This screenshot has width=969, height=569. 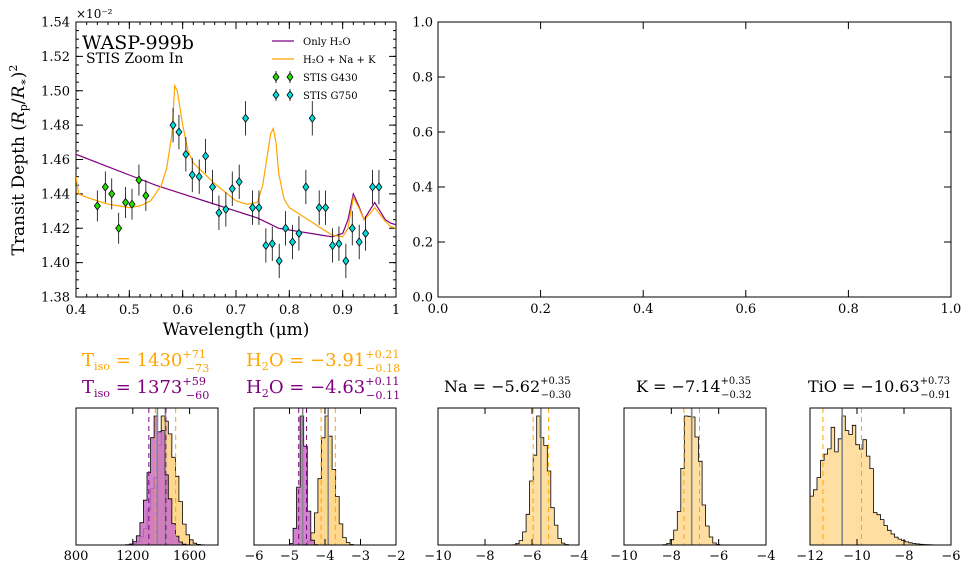 I want to click on y-tick-label: 1.44, so click(x=55, y=194).